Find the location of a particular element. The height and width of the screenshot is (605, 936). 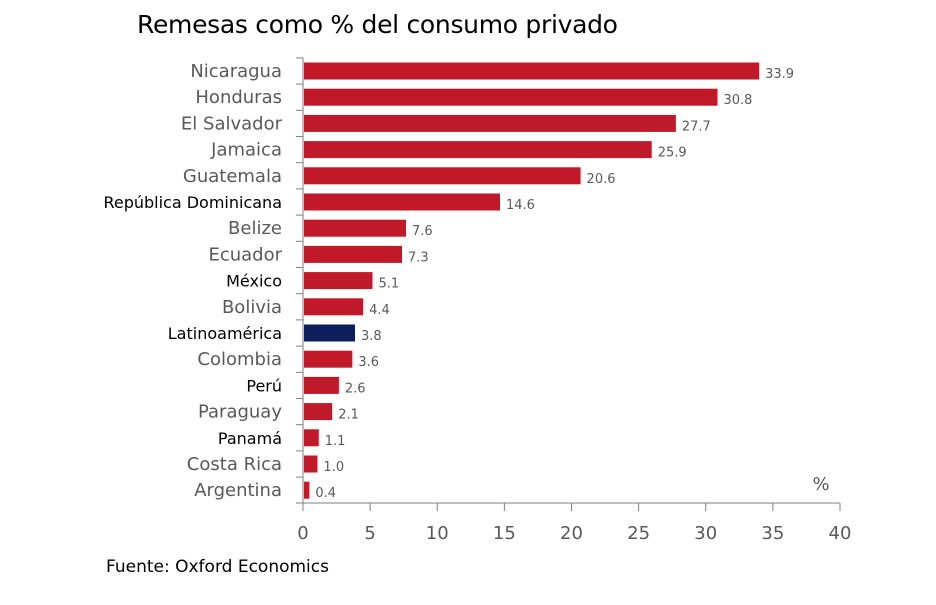

x-tick-label: 20 is located at coordinates (571, 533).